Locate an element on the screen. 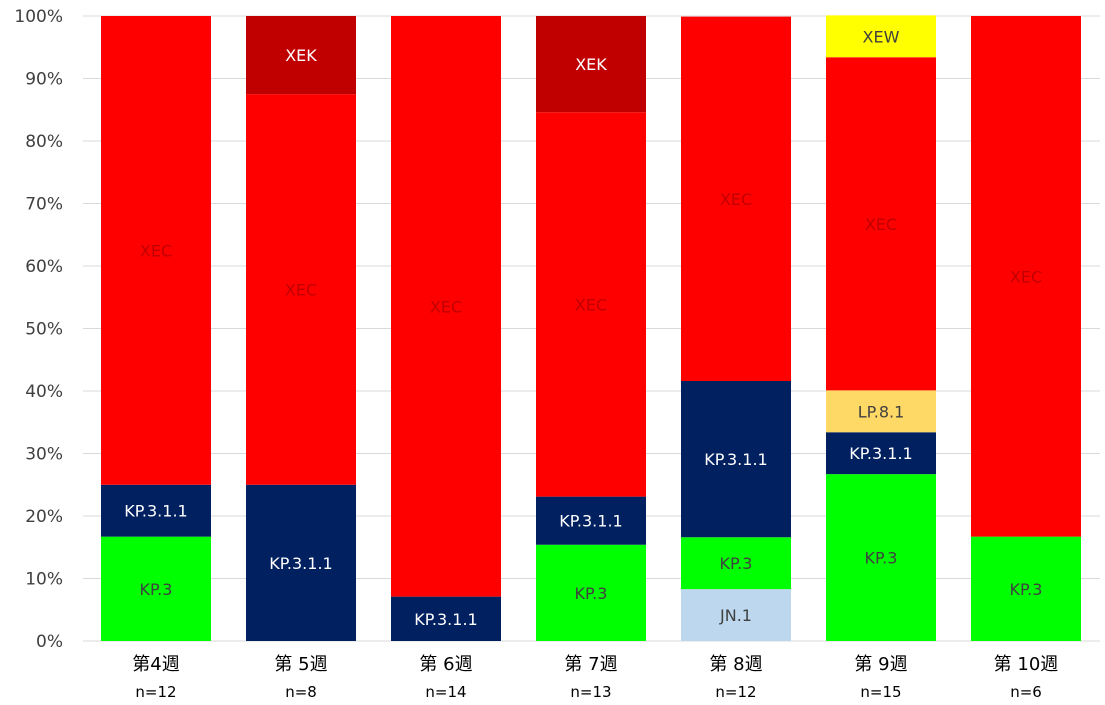 Image resolution: width=1105 pixels, height=705 pixels. y-tick-label: 30% is located at coordinates (44, 455).